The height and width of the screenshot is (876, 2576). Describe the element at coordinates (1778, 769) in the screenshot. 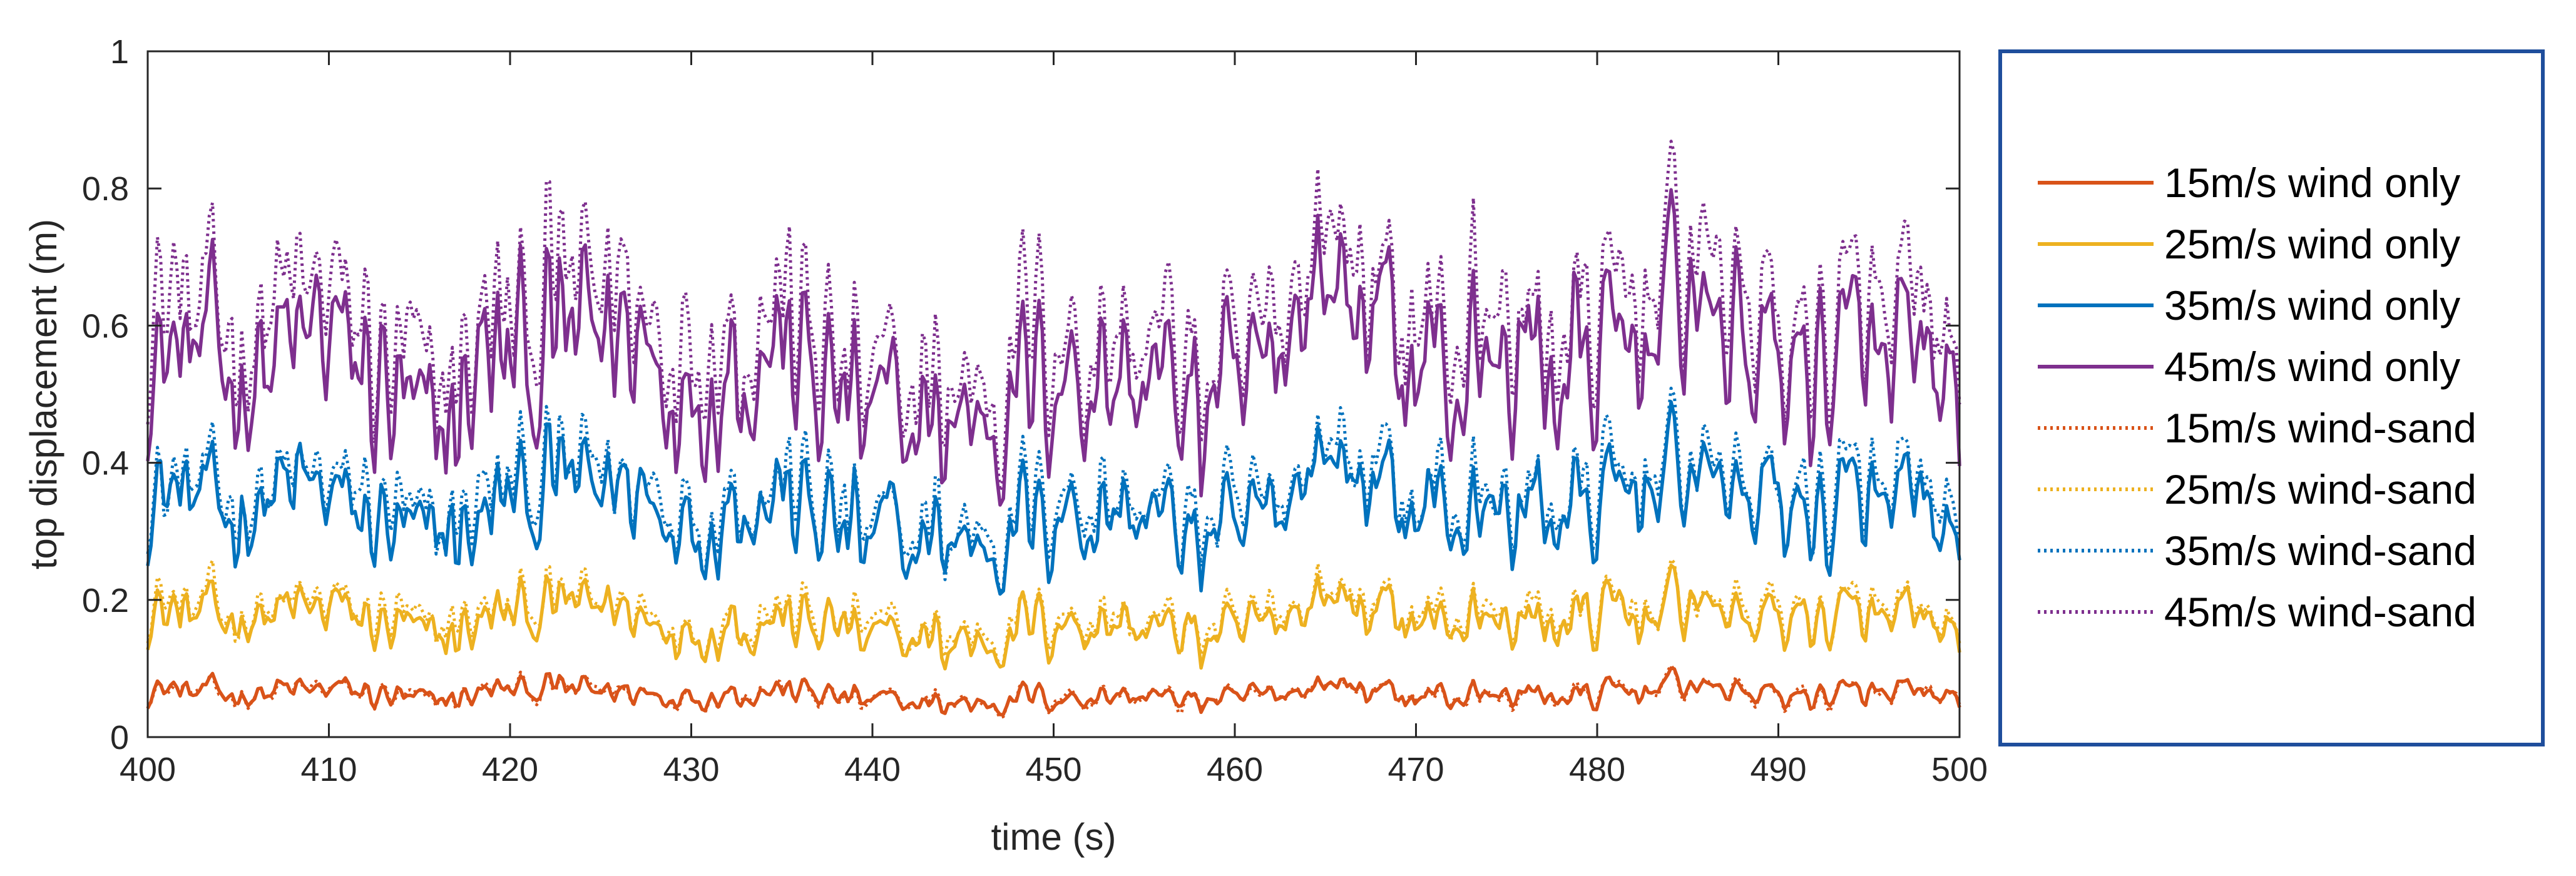

I see `x-tick-label: 490` at that location.